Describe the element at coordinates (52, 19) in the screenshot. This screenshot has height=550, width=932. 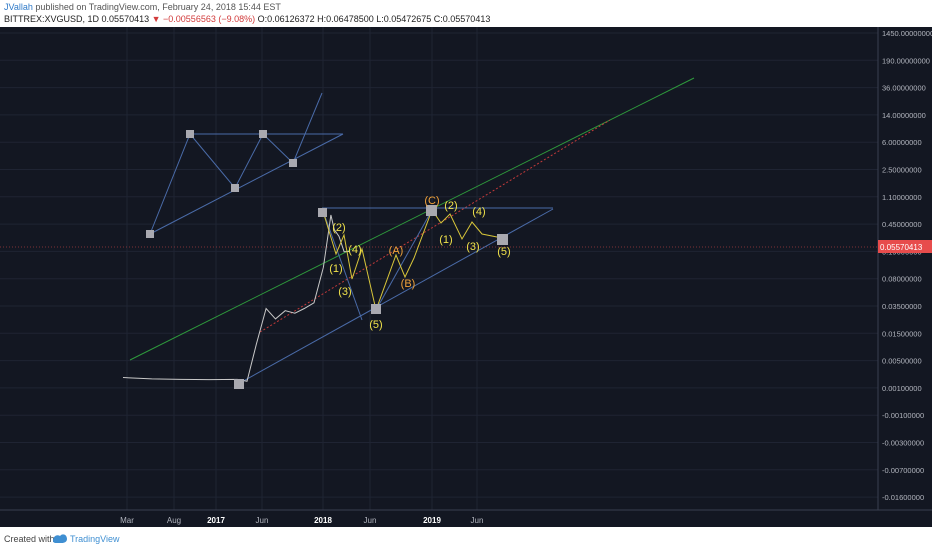
I see `symbol: BITTREX:XVGUSD, 1D` at that location.